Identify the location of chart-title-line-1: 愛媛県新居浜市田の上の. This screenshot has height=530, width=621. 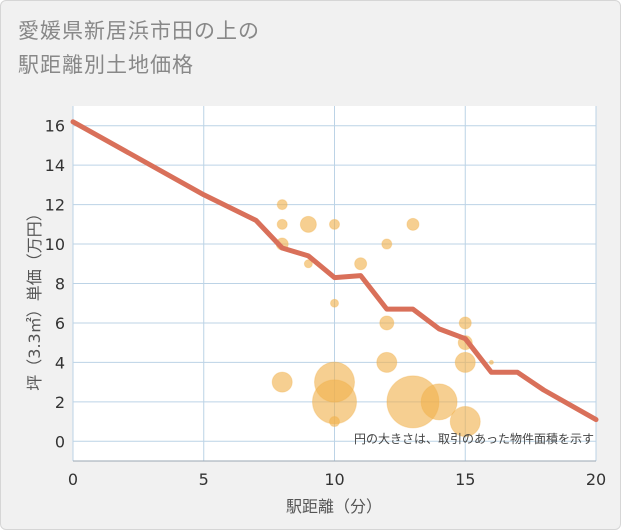
(139, 31).